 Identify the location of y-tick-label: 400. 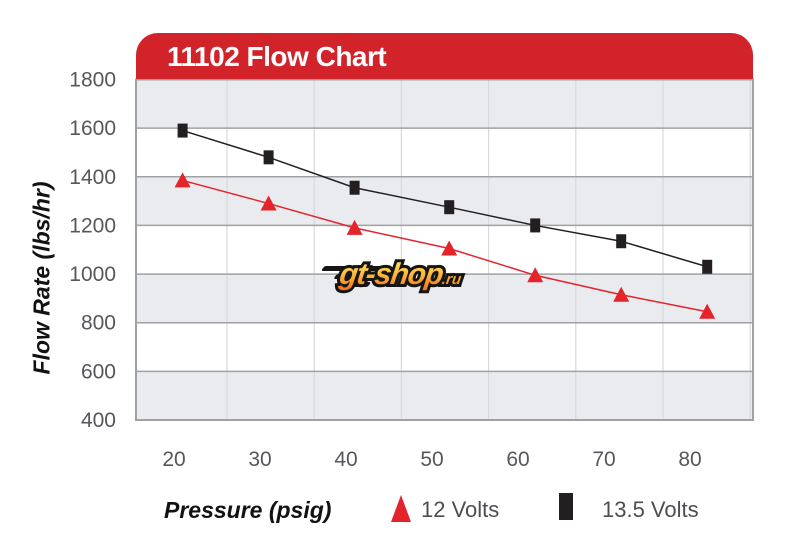
(98, 420).